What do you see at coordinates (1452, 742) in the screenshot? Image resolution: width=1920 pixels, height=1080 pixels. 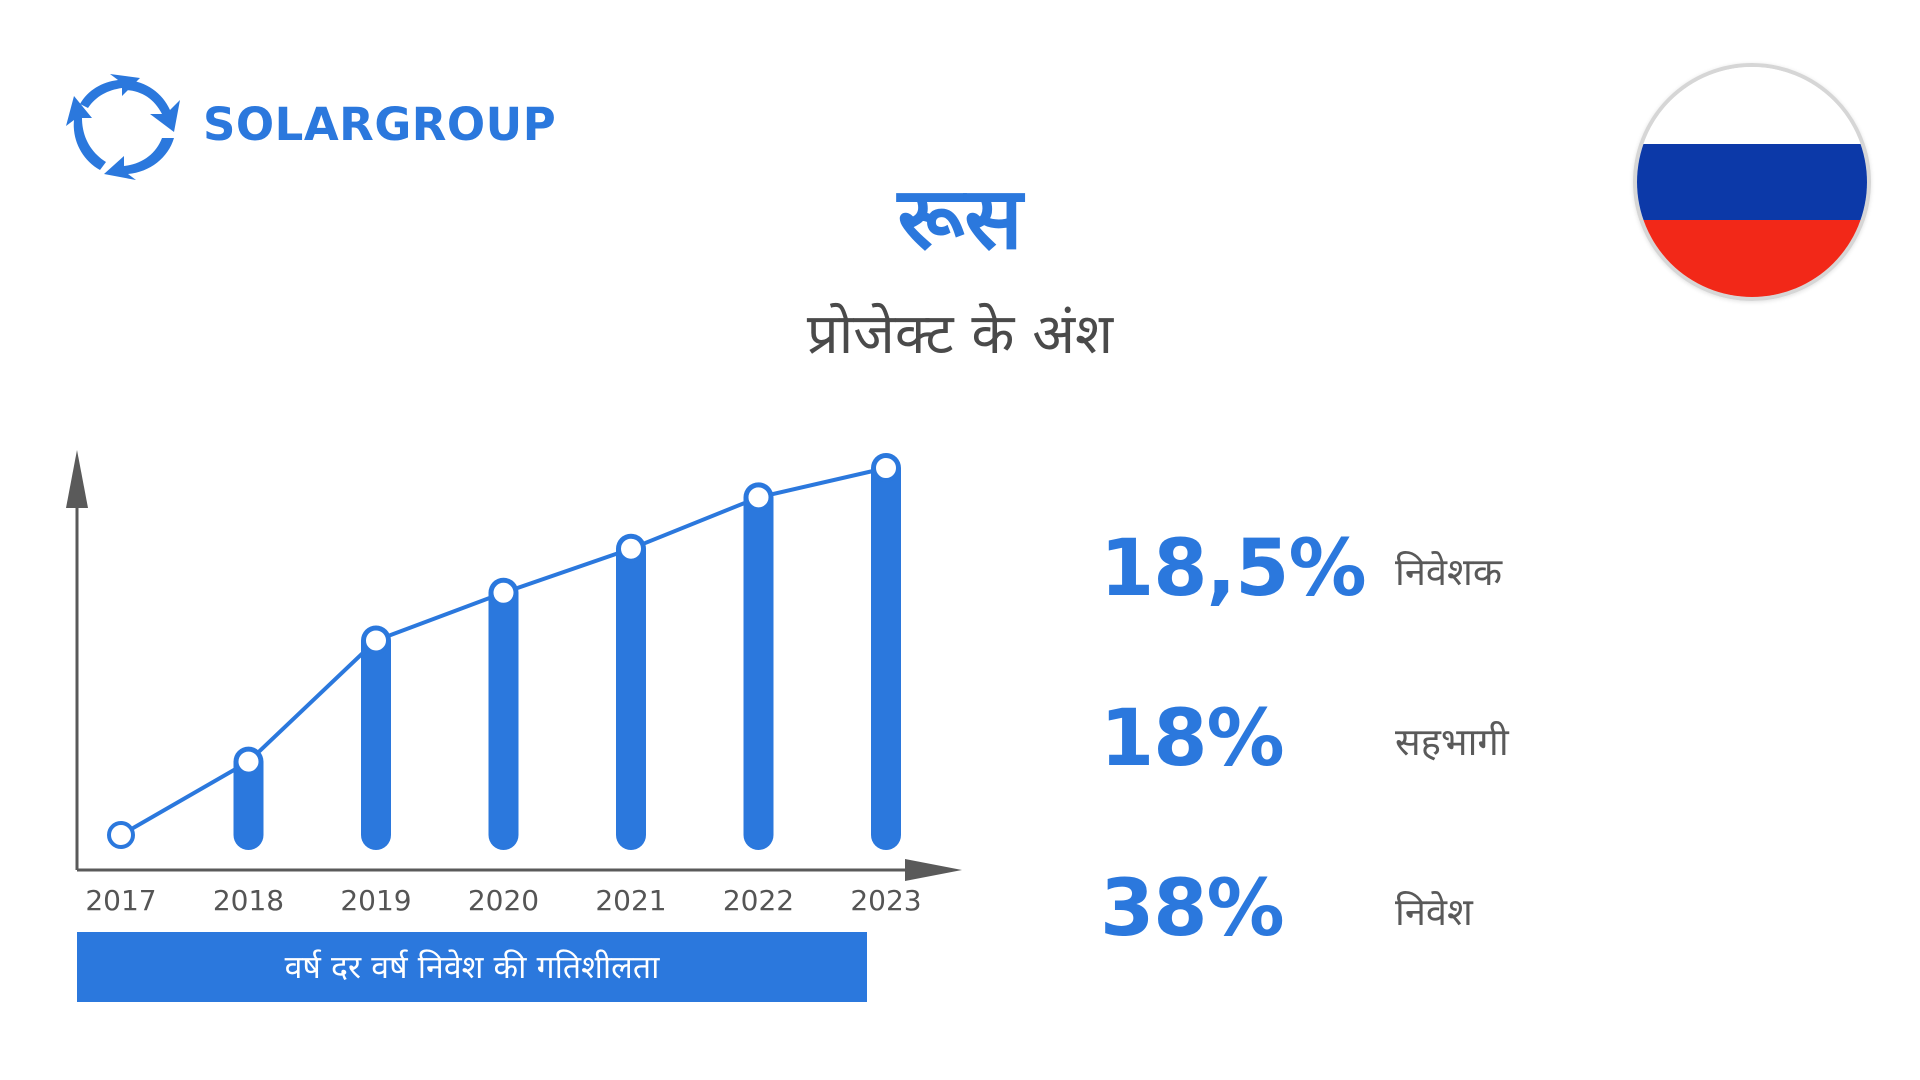 I see `stat-label: सहभागी` at bounding box center [1452, 742].